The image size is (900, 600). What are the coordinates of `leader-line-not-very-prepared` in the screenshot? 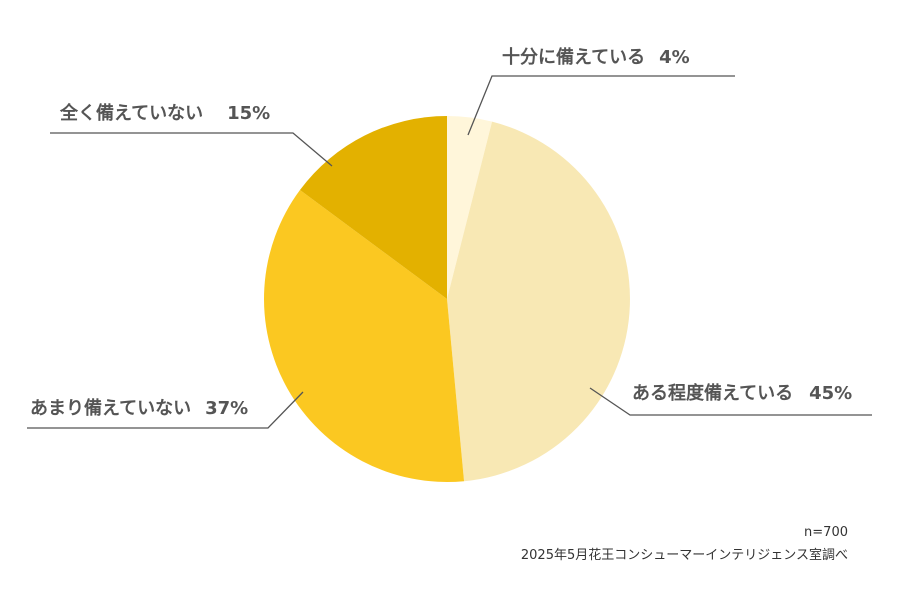 It's located at (165, 410).